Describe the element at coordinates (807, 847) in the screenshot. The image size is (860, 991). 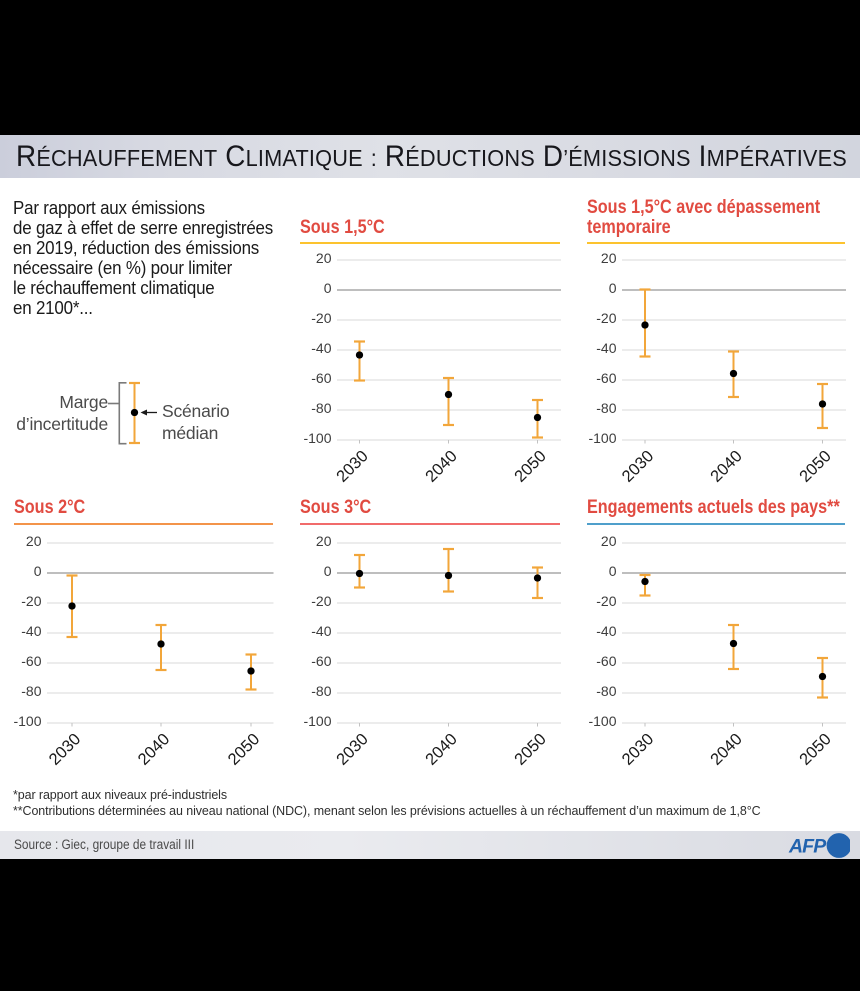
I see `svg-text: AFP` at that location.